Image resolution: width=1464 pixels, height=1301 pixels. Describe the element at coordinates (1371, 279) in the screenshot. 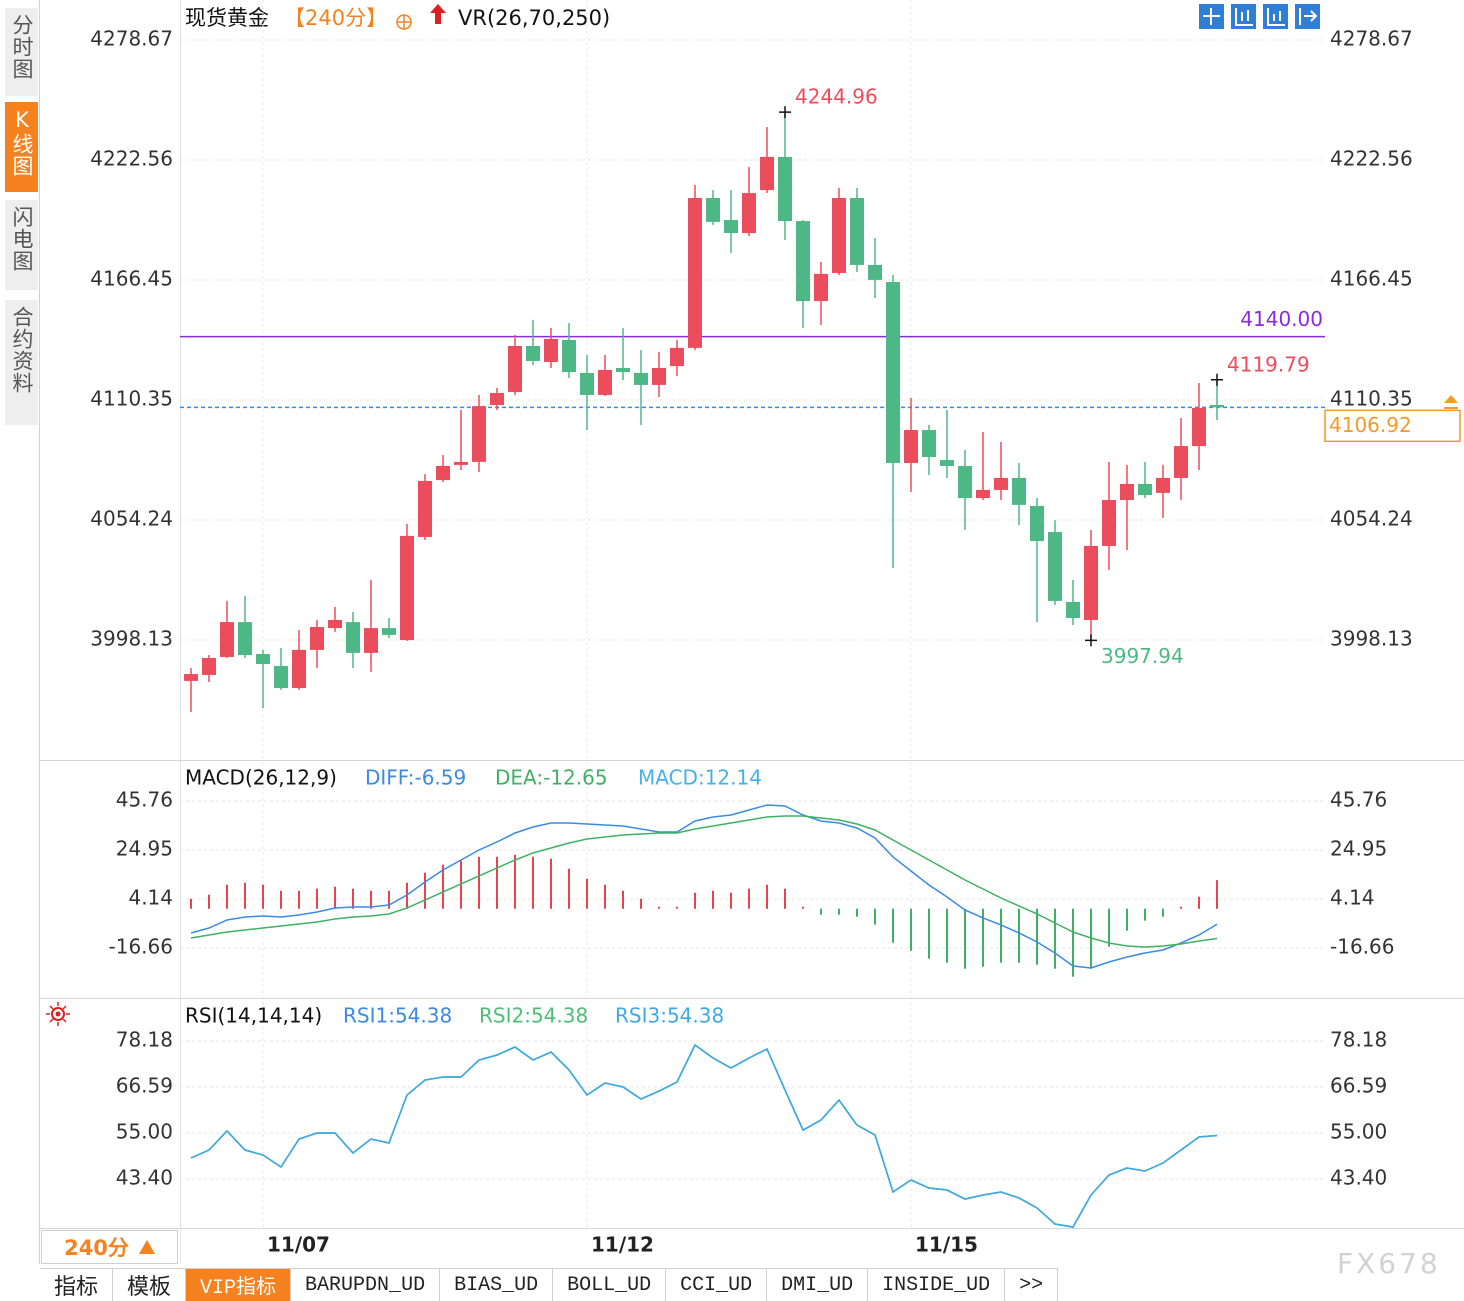

I see `y-tick-label-right: 4166.45` at that location.